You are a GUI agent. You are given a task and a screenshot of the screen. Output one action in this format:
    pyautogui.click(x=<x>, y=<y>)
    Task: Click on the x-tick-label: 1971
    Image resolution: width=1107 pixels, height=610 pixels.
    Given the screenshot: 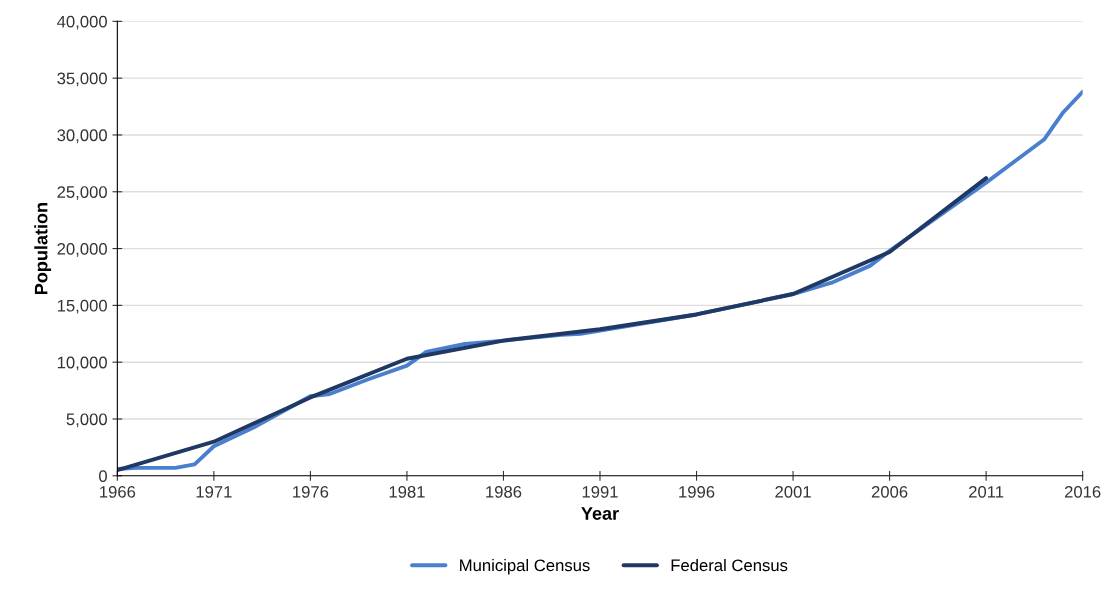 What is the action you would take?
    pyautogui.click(x=214, y=491)
    